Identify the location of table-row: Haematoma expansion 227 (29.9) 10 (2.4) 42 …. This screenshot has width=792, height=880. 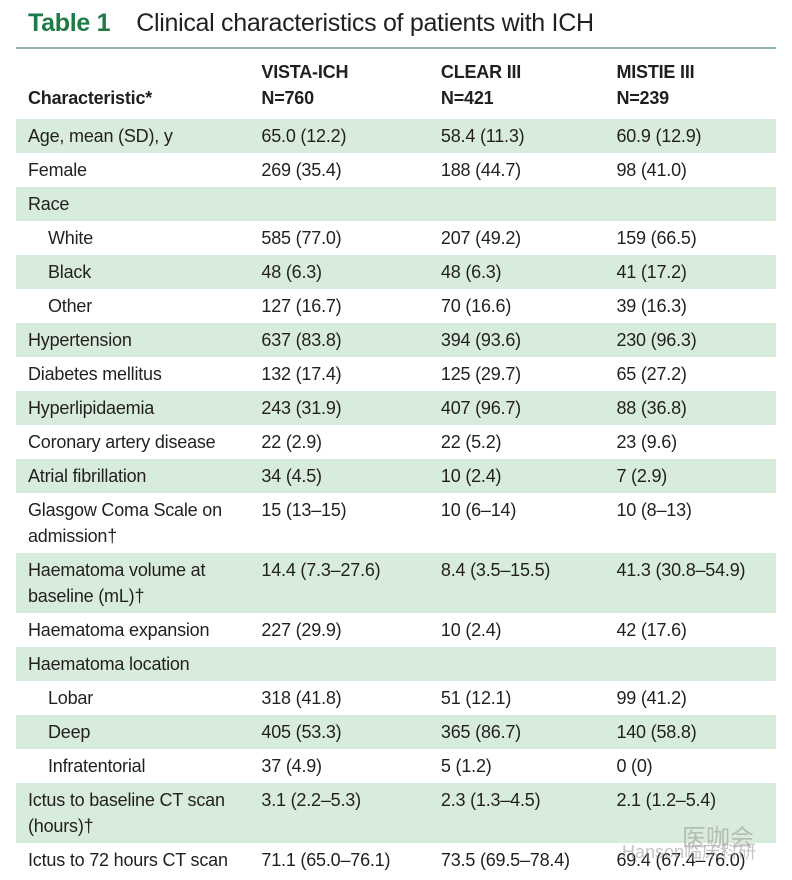
(396, 630).